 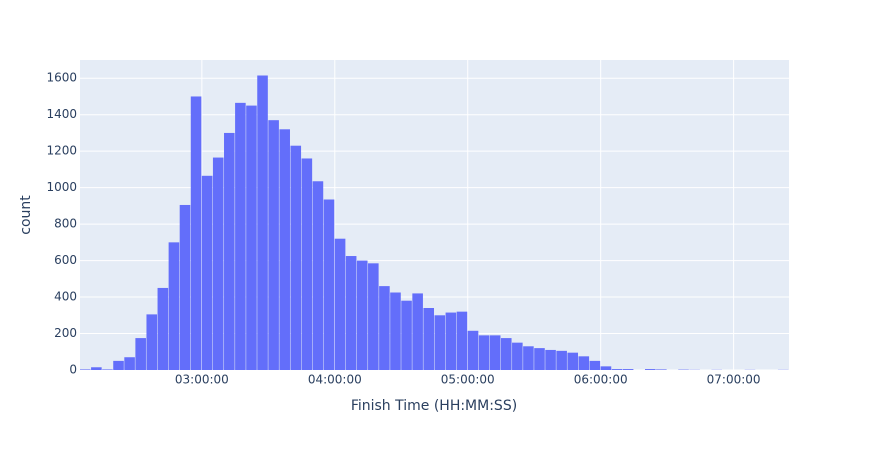 I want to click on y-tick-label: 400, so click(x=65, y=297).